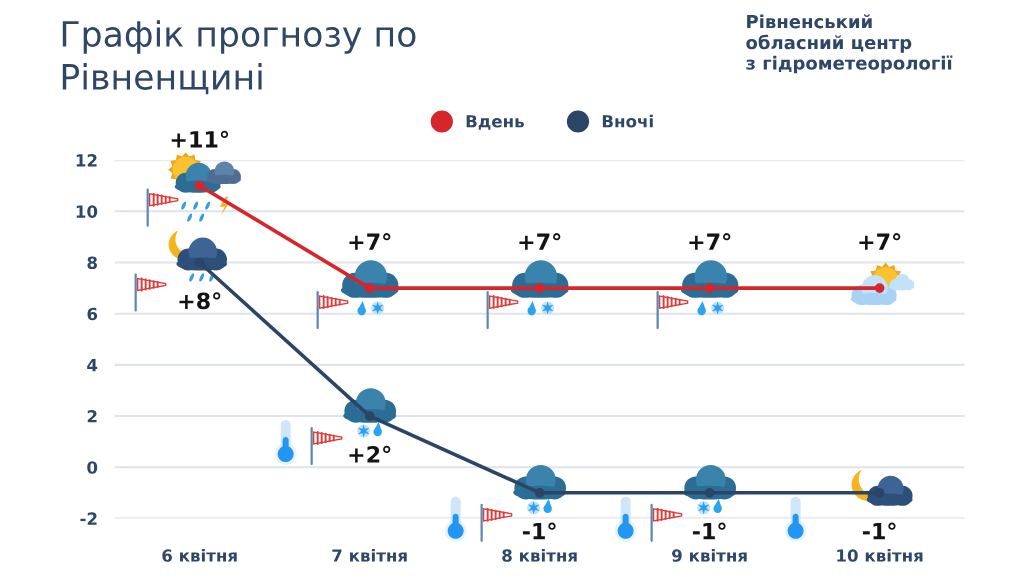  What do you see at coordinates (495, 122) in the screenshot?
I see `legend-label: Вдень` at bounding box center [495, 122].